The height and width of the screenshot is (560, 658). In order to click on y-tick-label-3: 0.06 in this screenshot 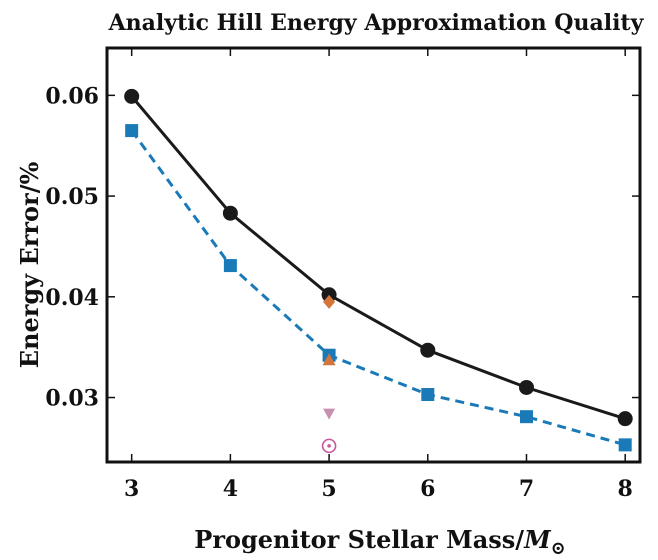, I will do `click(72, 96)`.